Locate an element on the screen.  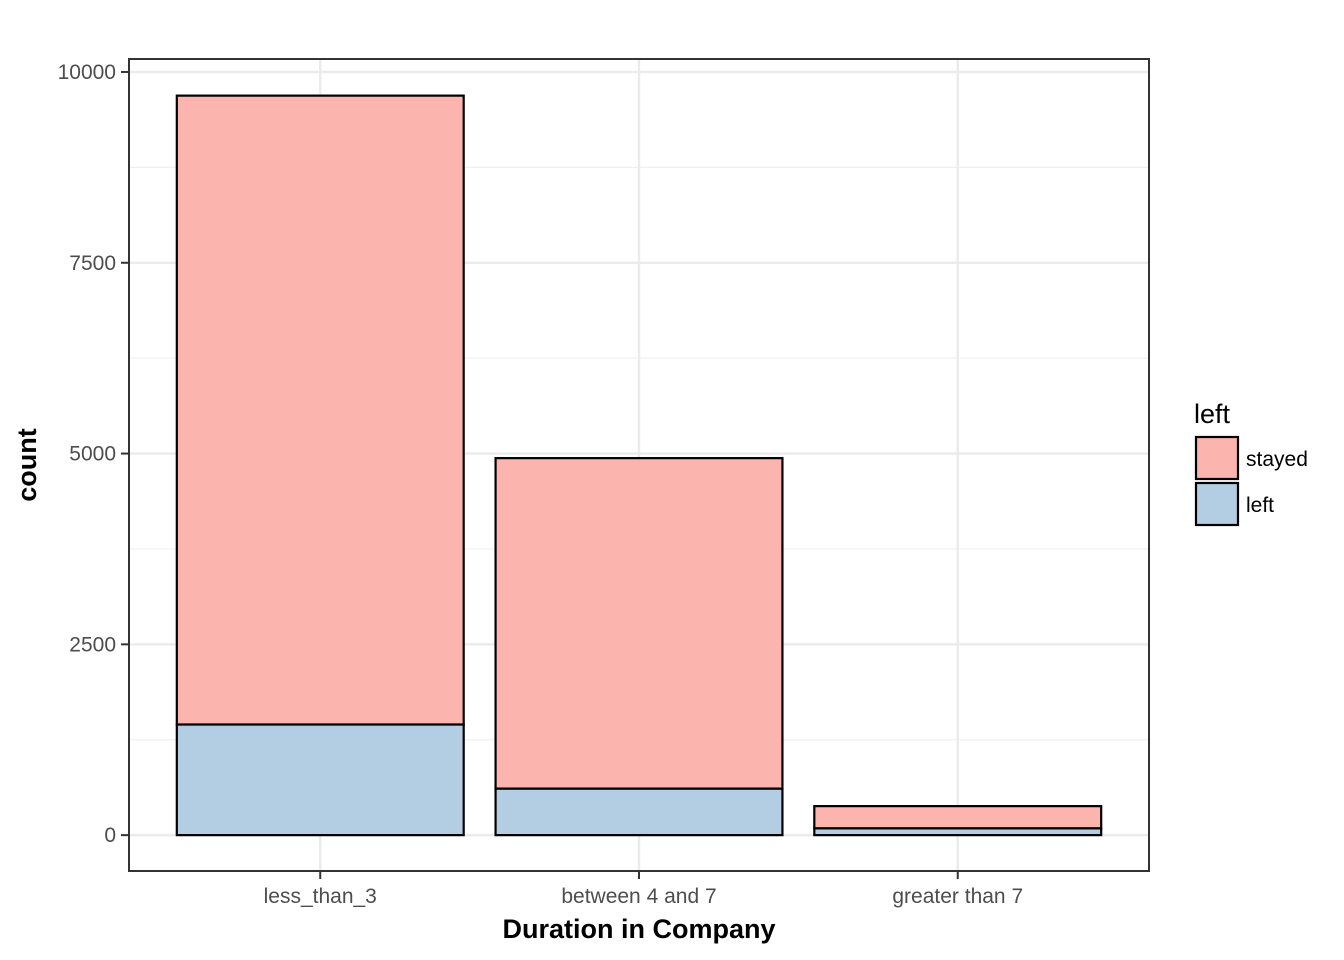
y-axis: 0 2500 5000 7500 10000 is located at coordinates (93, 454).